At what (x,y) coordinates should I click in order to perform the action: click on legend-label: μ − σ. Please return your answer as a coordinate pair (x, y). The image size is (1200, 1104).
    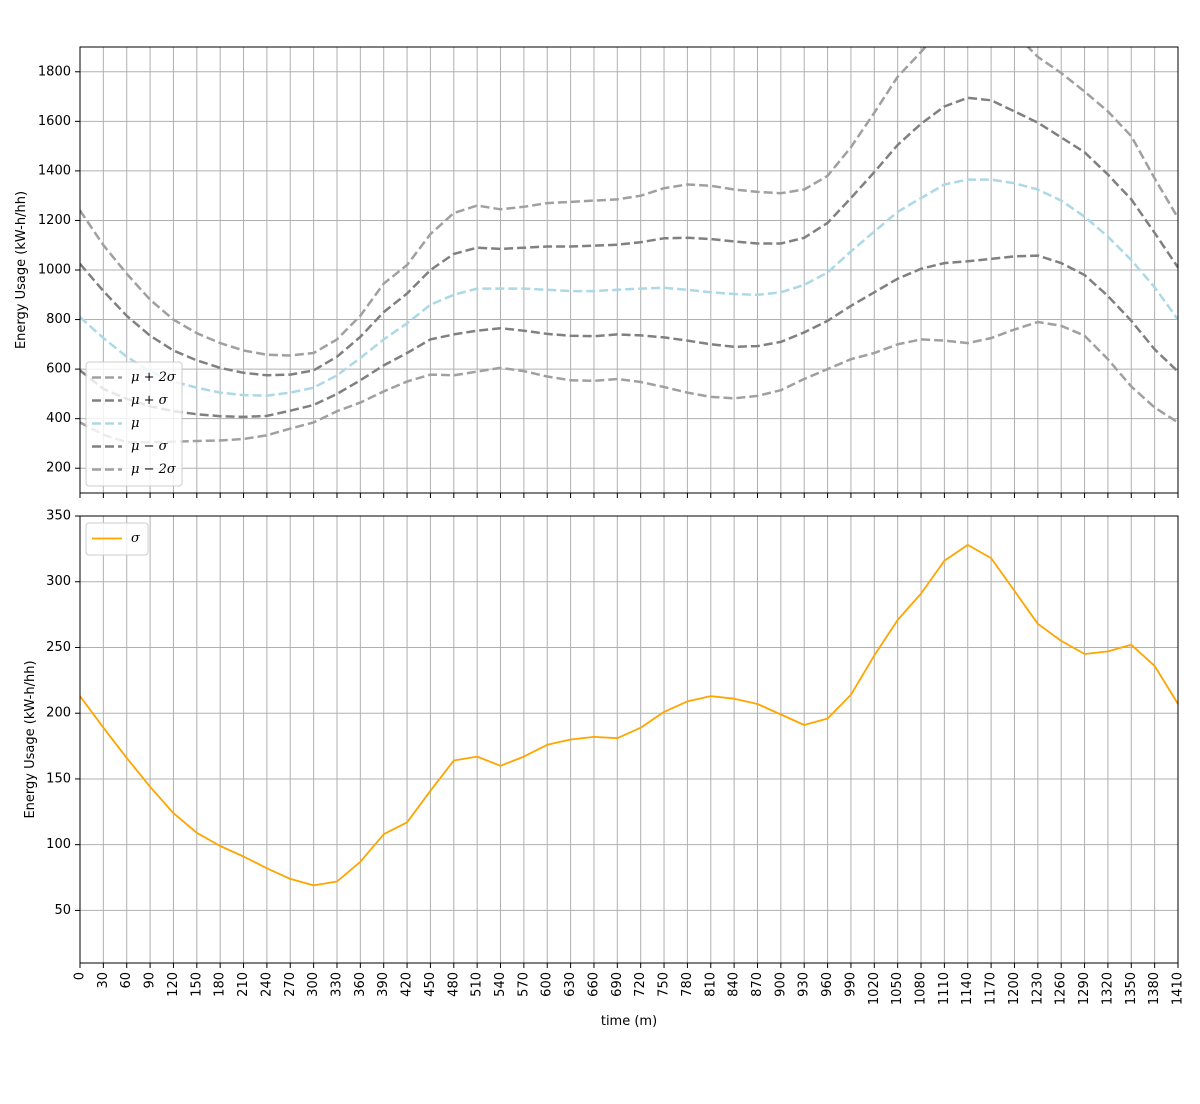
    Looking at the image, I should click on (150, 446).